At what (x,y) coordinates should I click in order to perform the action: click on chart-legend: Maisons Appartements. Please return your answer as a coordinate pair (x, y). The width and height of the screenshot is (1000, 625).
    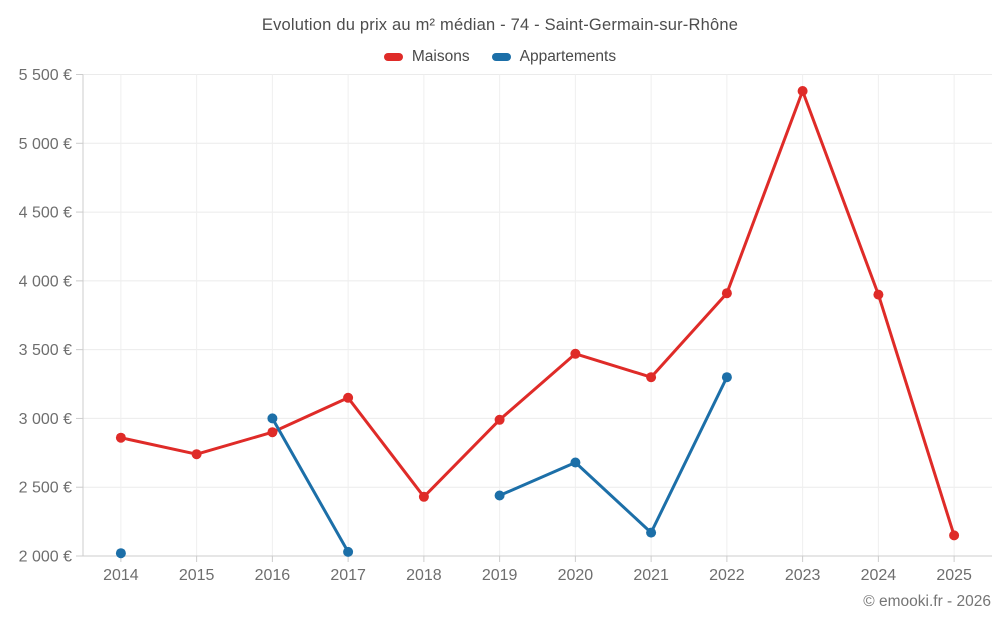
    Looking at the image, I should click on (500, 57).